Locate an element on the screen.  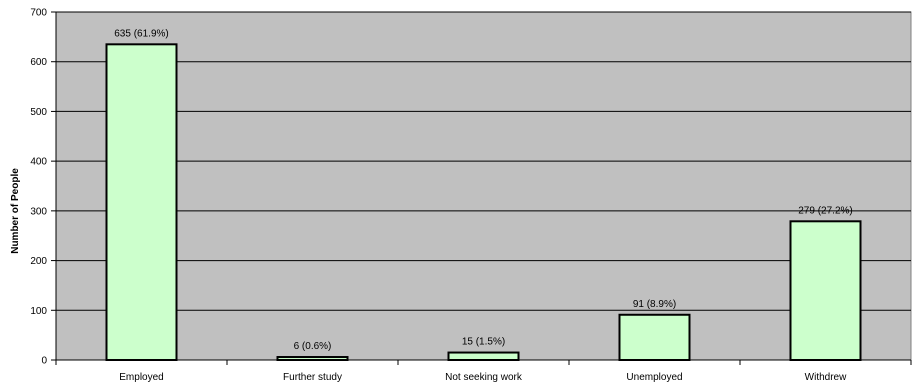
y-tick-label: 0 is located at coordinates (44, 361).